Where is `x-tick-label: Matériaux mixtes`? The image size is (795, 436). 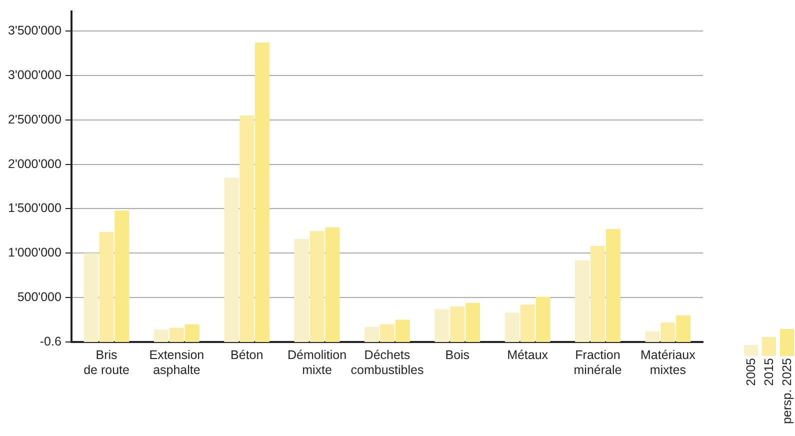
x-tick-label: Matériaux mixtes is located at coordinates (668, 362).